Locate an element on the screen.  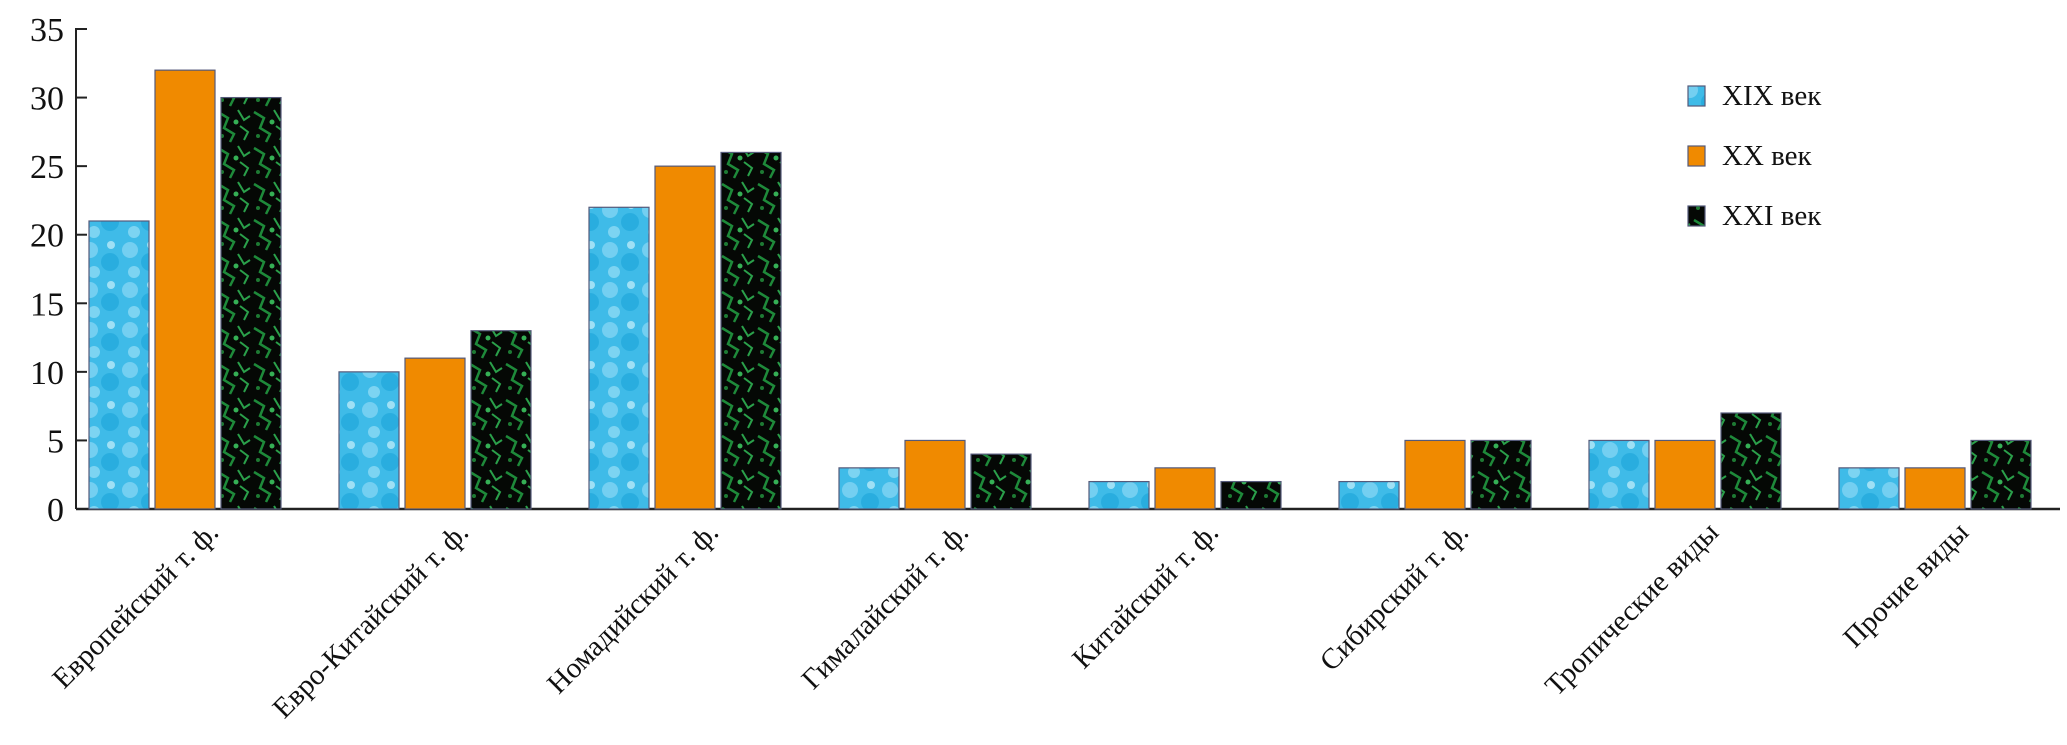
y-tick-label: 25 is located at coordinates (47, 167).